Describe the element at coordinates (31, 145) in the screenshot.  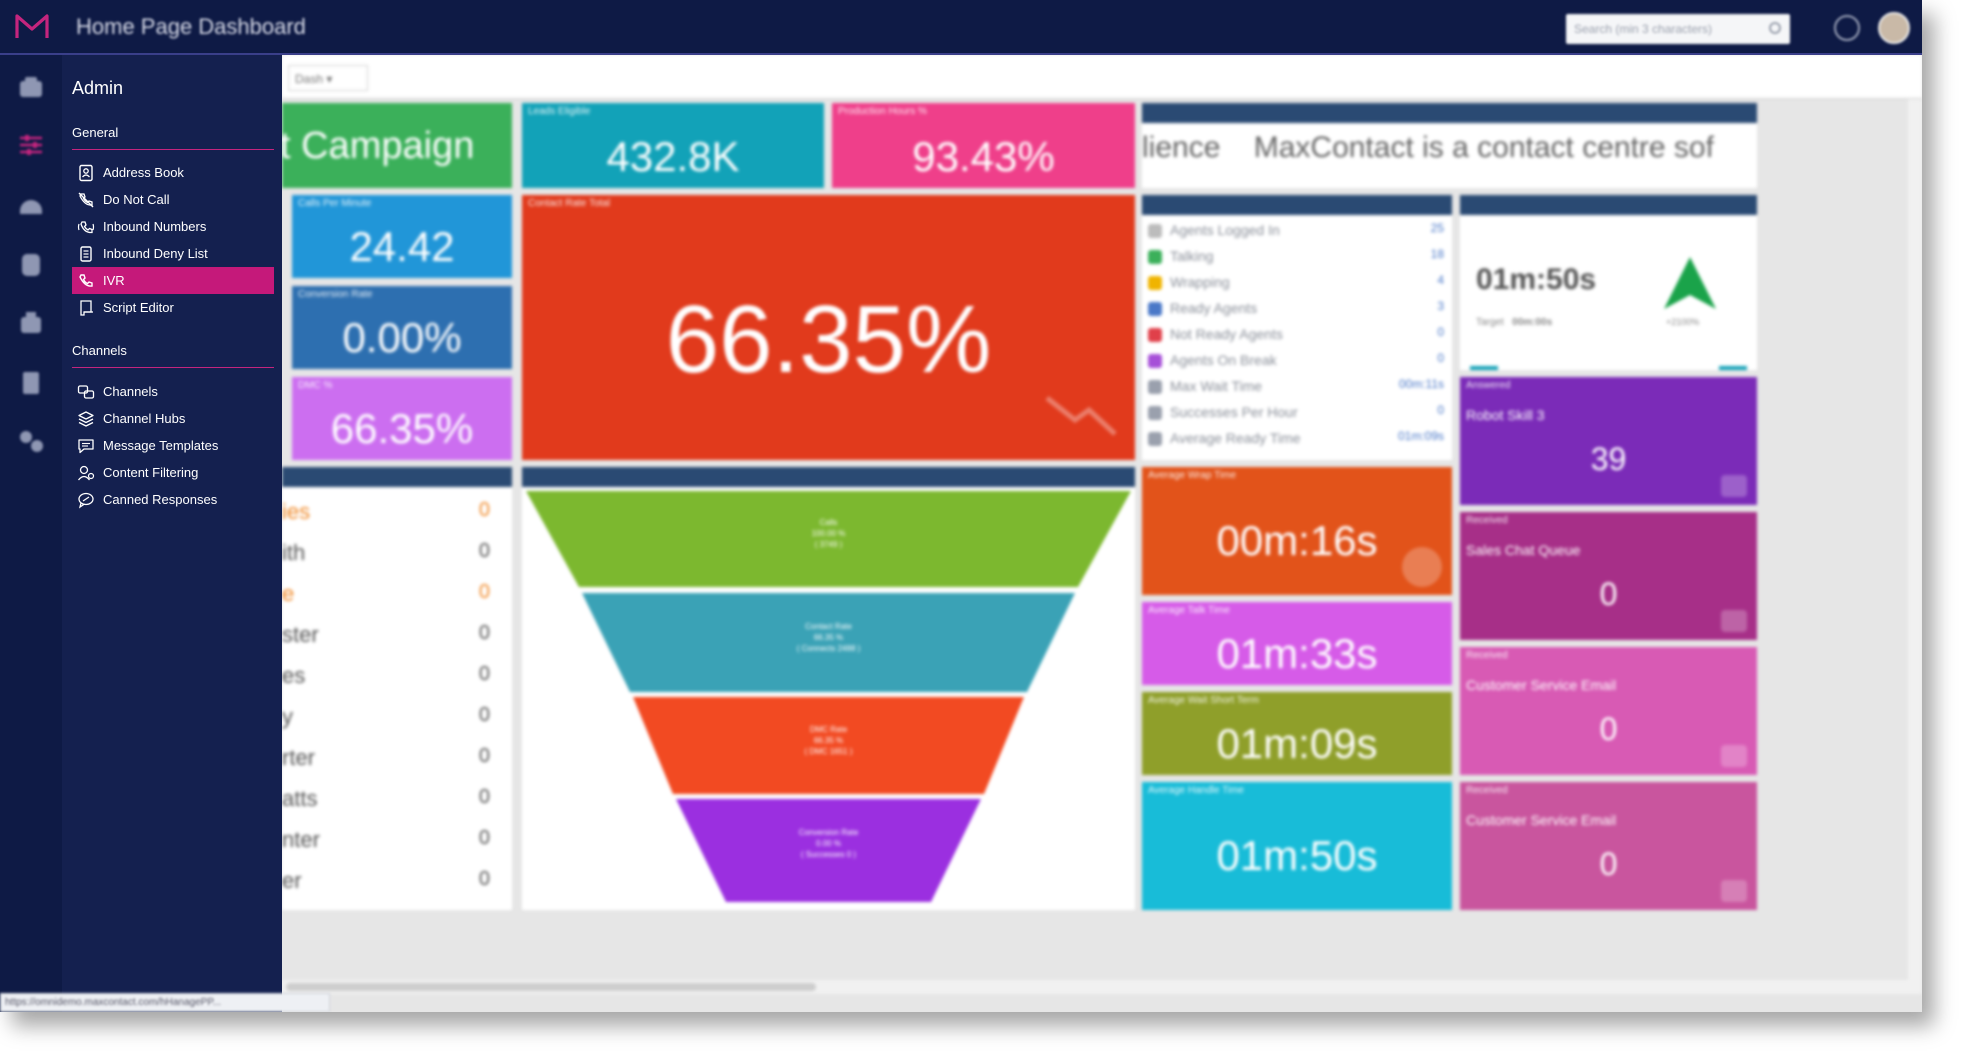
I see `settings-sliders-icon` at that location.